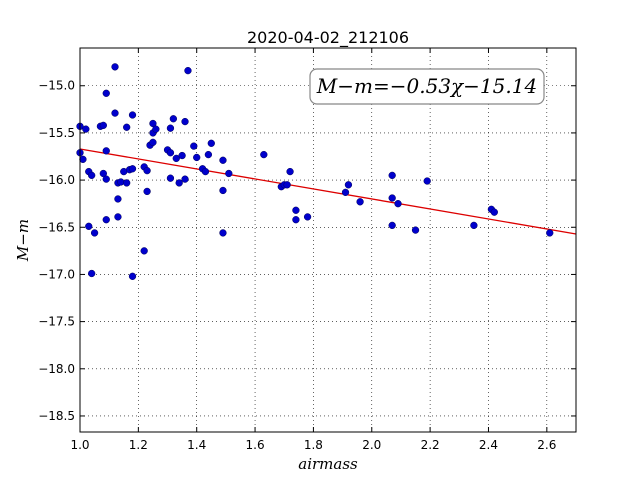 This screenshot has width=640, height=480. Describe the element at coordinates (56, 369) in the screenshot. I see `y-tick-label: −18.0` at that location.